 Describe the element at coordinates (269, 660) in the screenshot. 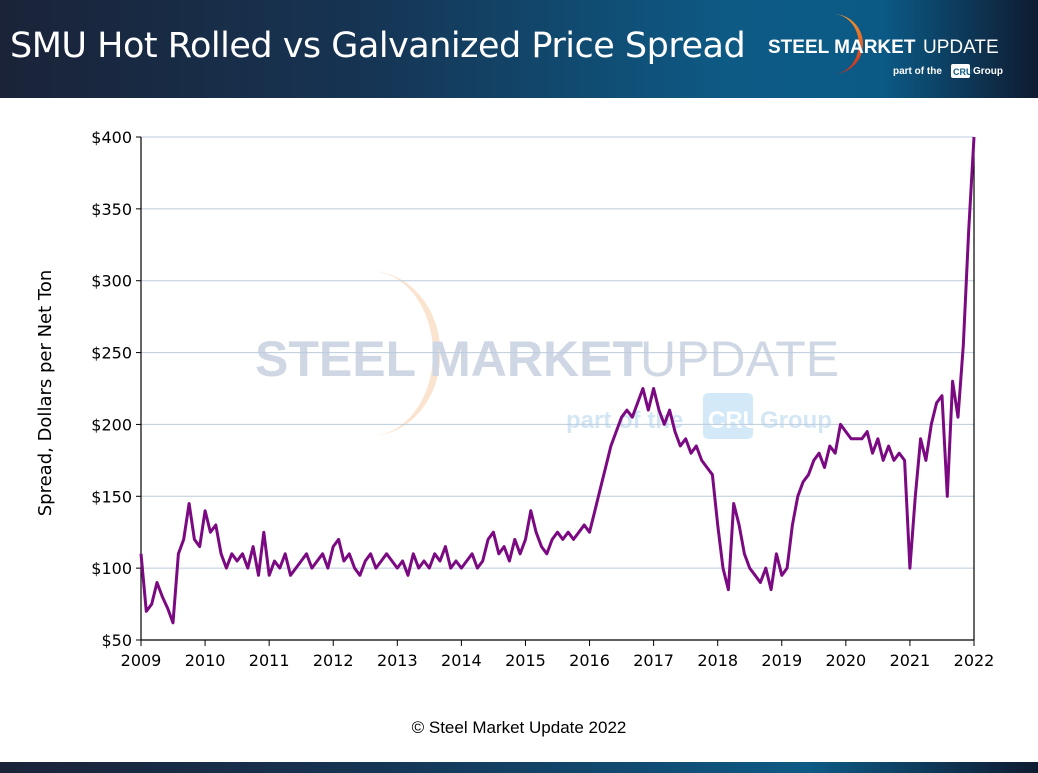

I see `x-tick-label: 2011` at that location.